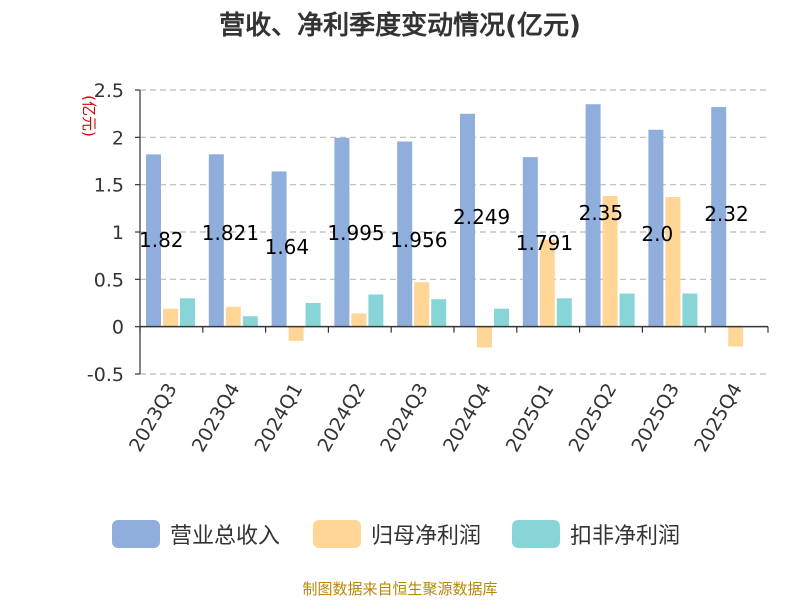 The height and width of the screenshot is (600, 800). I want to click on x-tick-label: 2023Q3, so click(153, 418).